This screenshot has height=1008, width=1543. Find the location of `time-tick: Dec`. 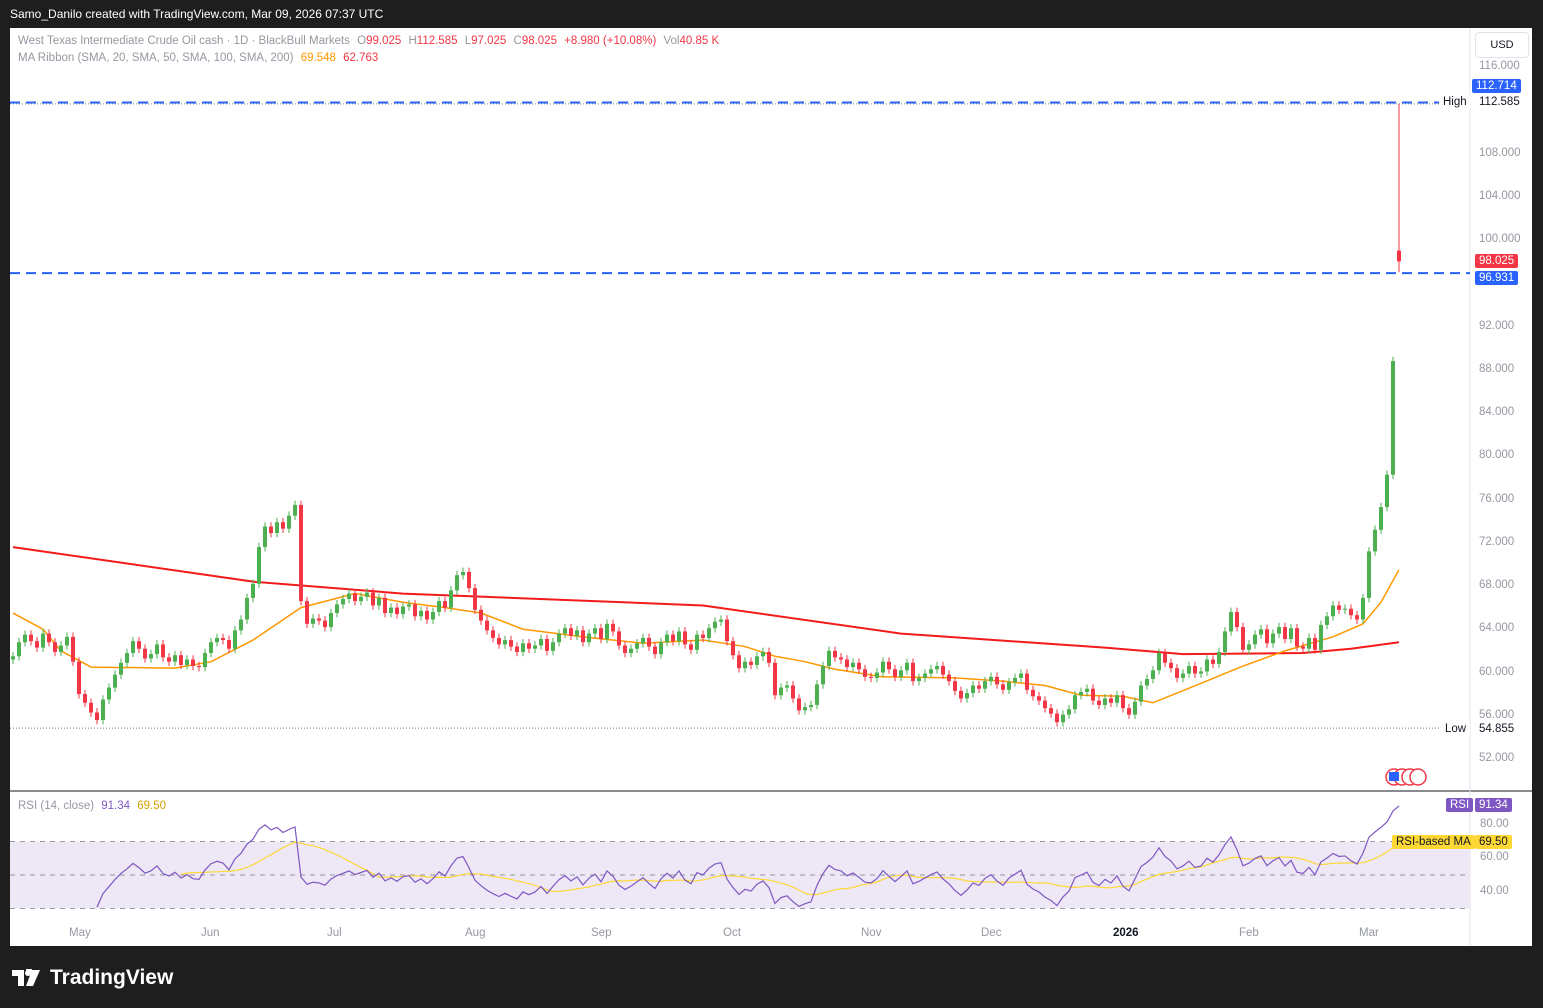

time-tick: Dec is located at coordinates (991, 933).